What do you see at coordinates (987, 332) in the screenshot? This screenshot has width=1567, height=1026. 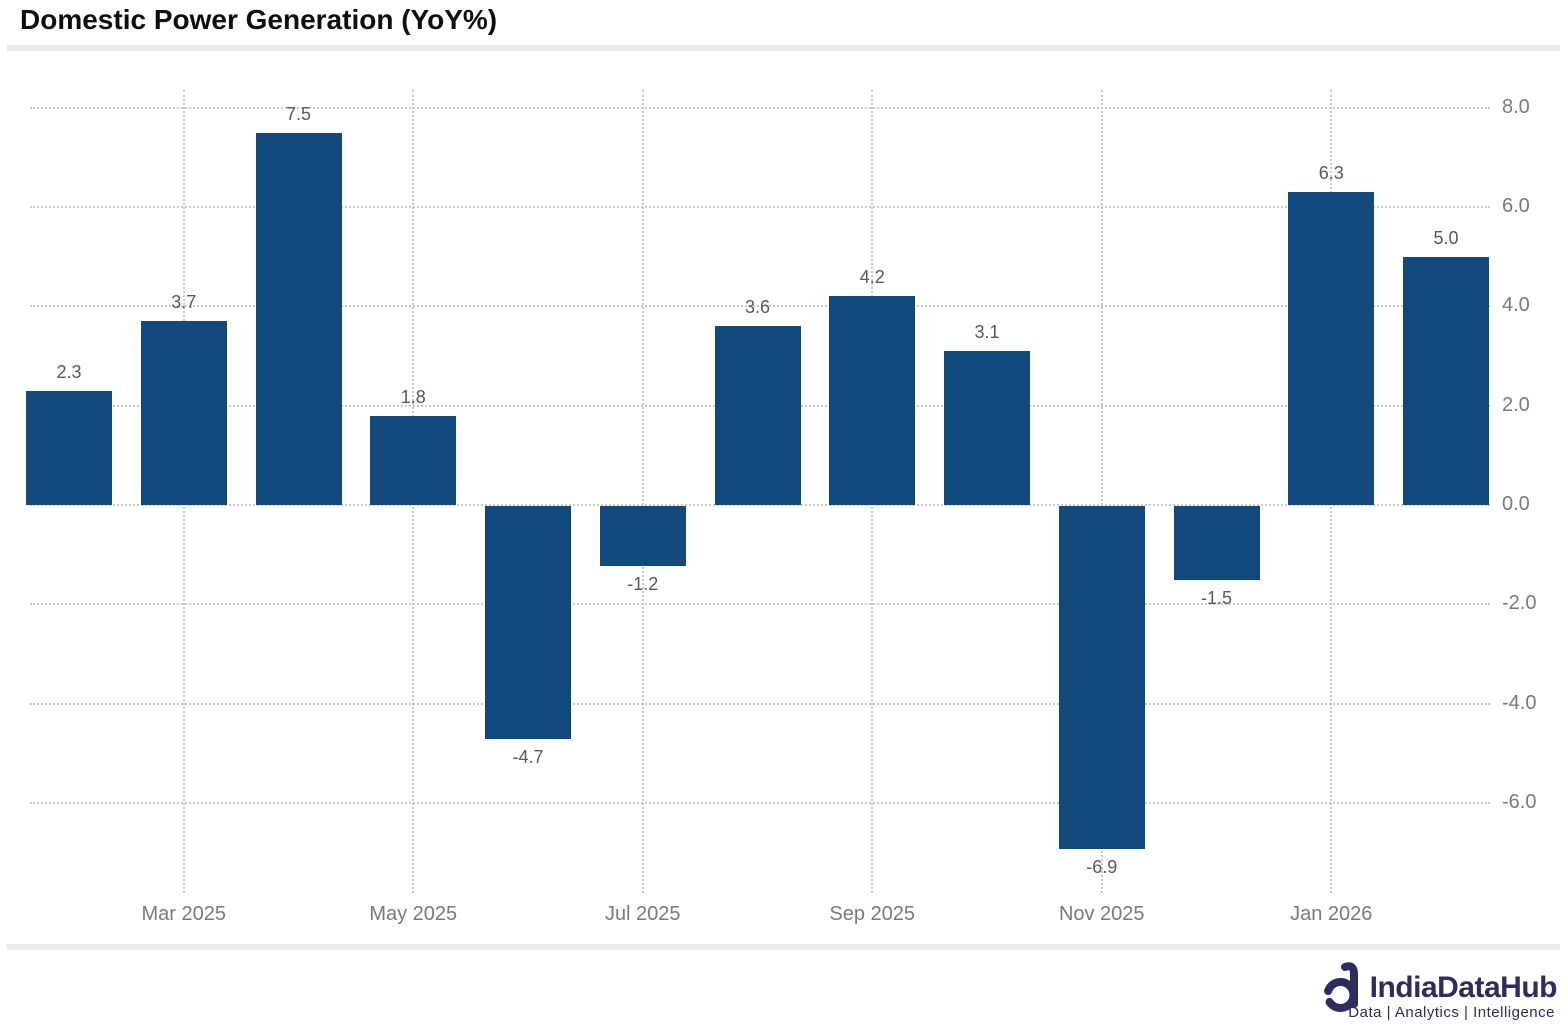 I see `bar-label: 3.1` at bounding box center [987, 332].